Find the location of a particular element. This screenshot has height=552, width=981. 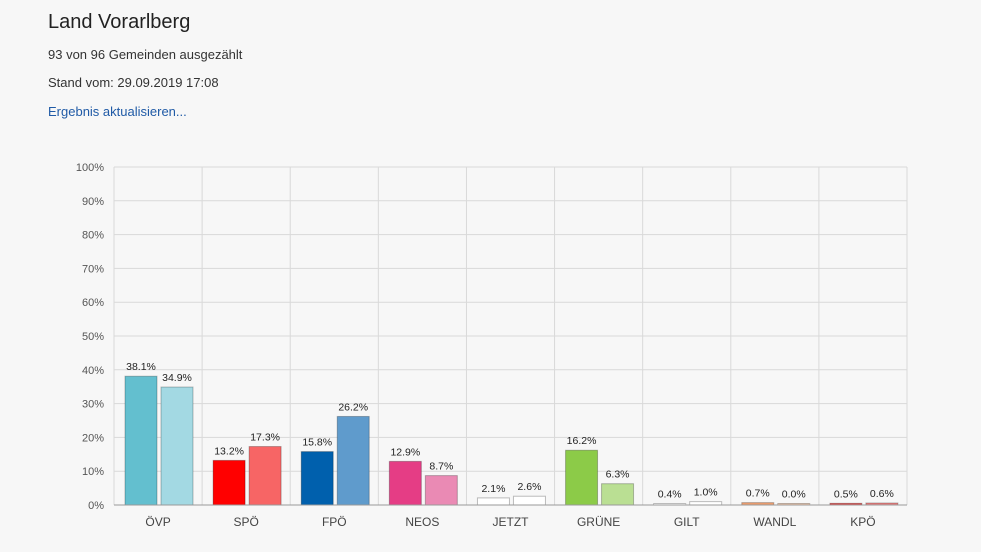

x-category-label: FPÖ is located at coordinates (334, 522).